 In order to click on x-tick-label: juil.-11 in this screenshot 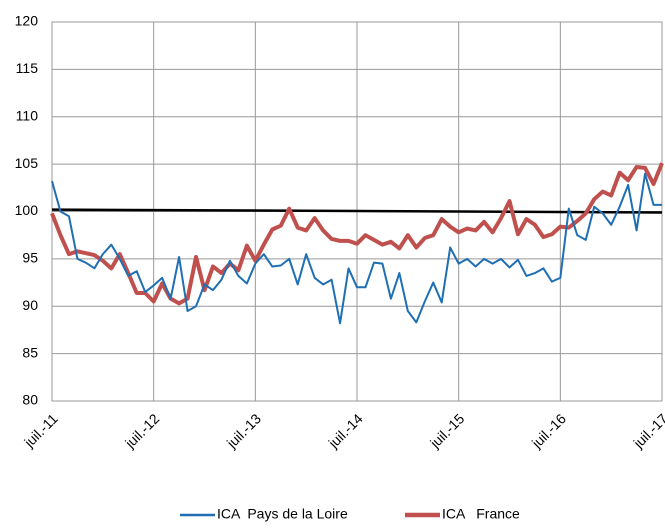, I will do `click(40, 430)`.